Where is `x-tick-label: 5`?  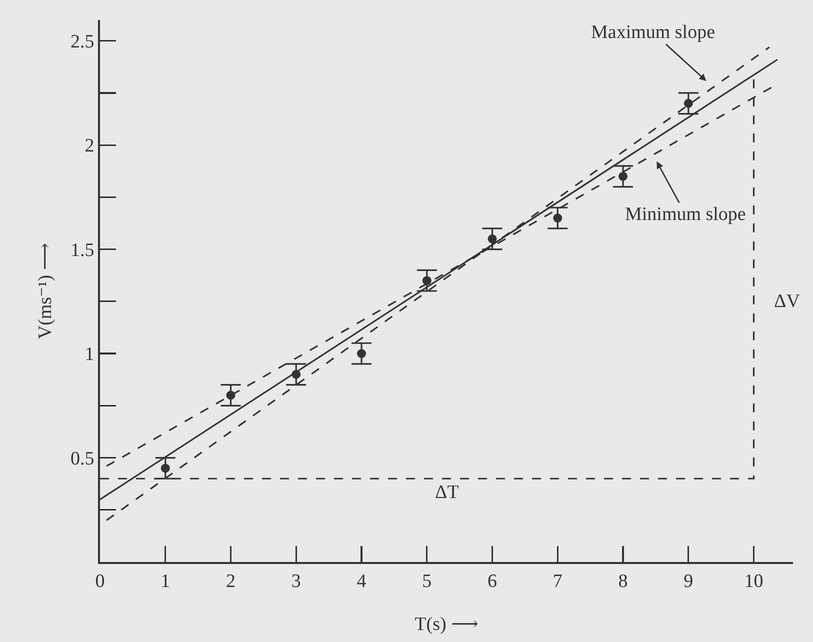 x-tick-label: 5 is located at coordinates (427, 581).